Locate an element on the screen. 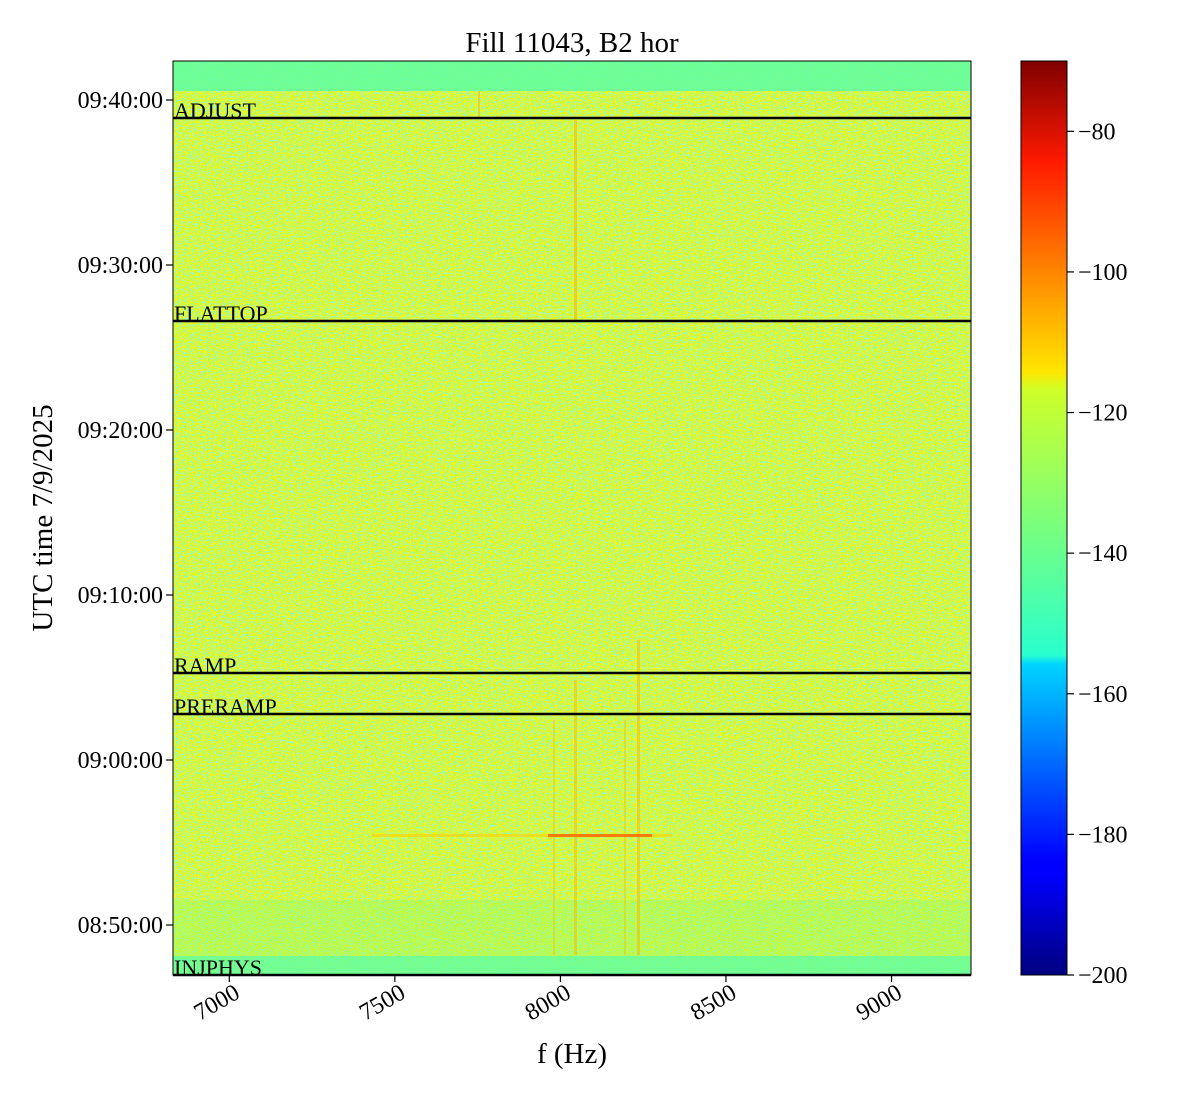 This screenshot has width=1200, height=1100. heatmap-bottom-band is located at coordinates (572, 965).